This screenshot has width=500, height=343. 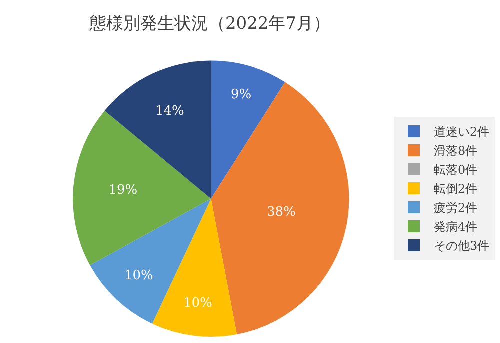 What do you see at coordinates (456, 208) in the screenshot?
I see `legend-label: 疲労2件` at bounding box center [456, 208].